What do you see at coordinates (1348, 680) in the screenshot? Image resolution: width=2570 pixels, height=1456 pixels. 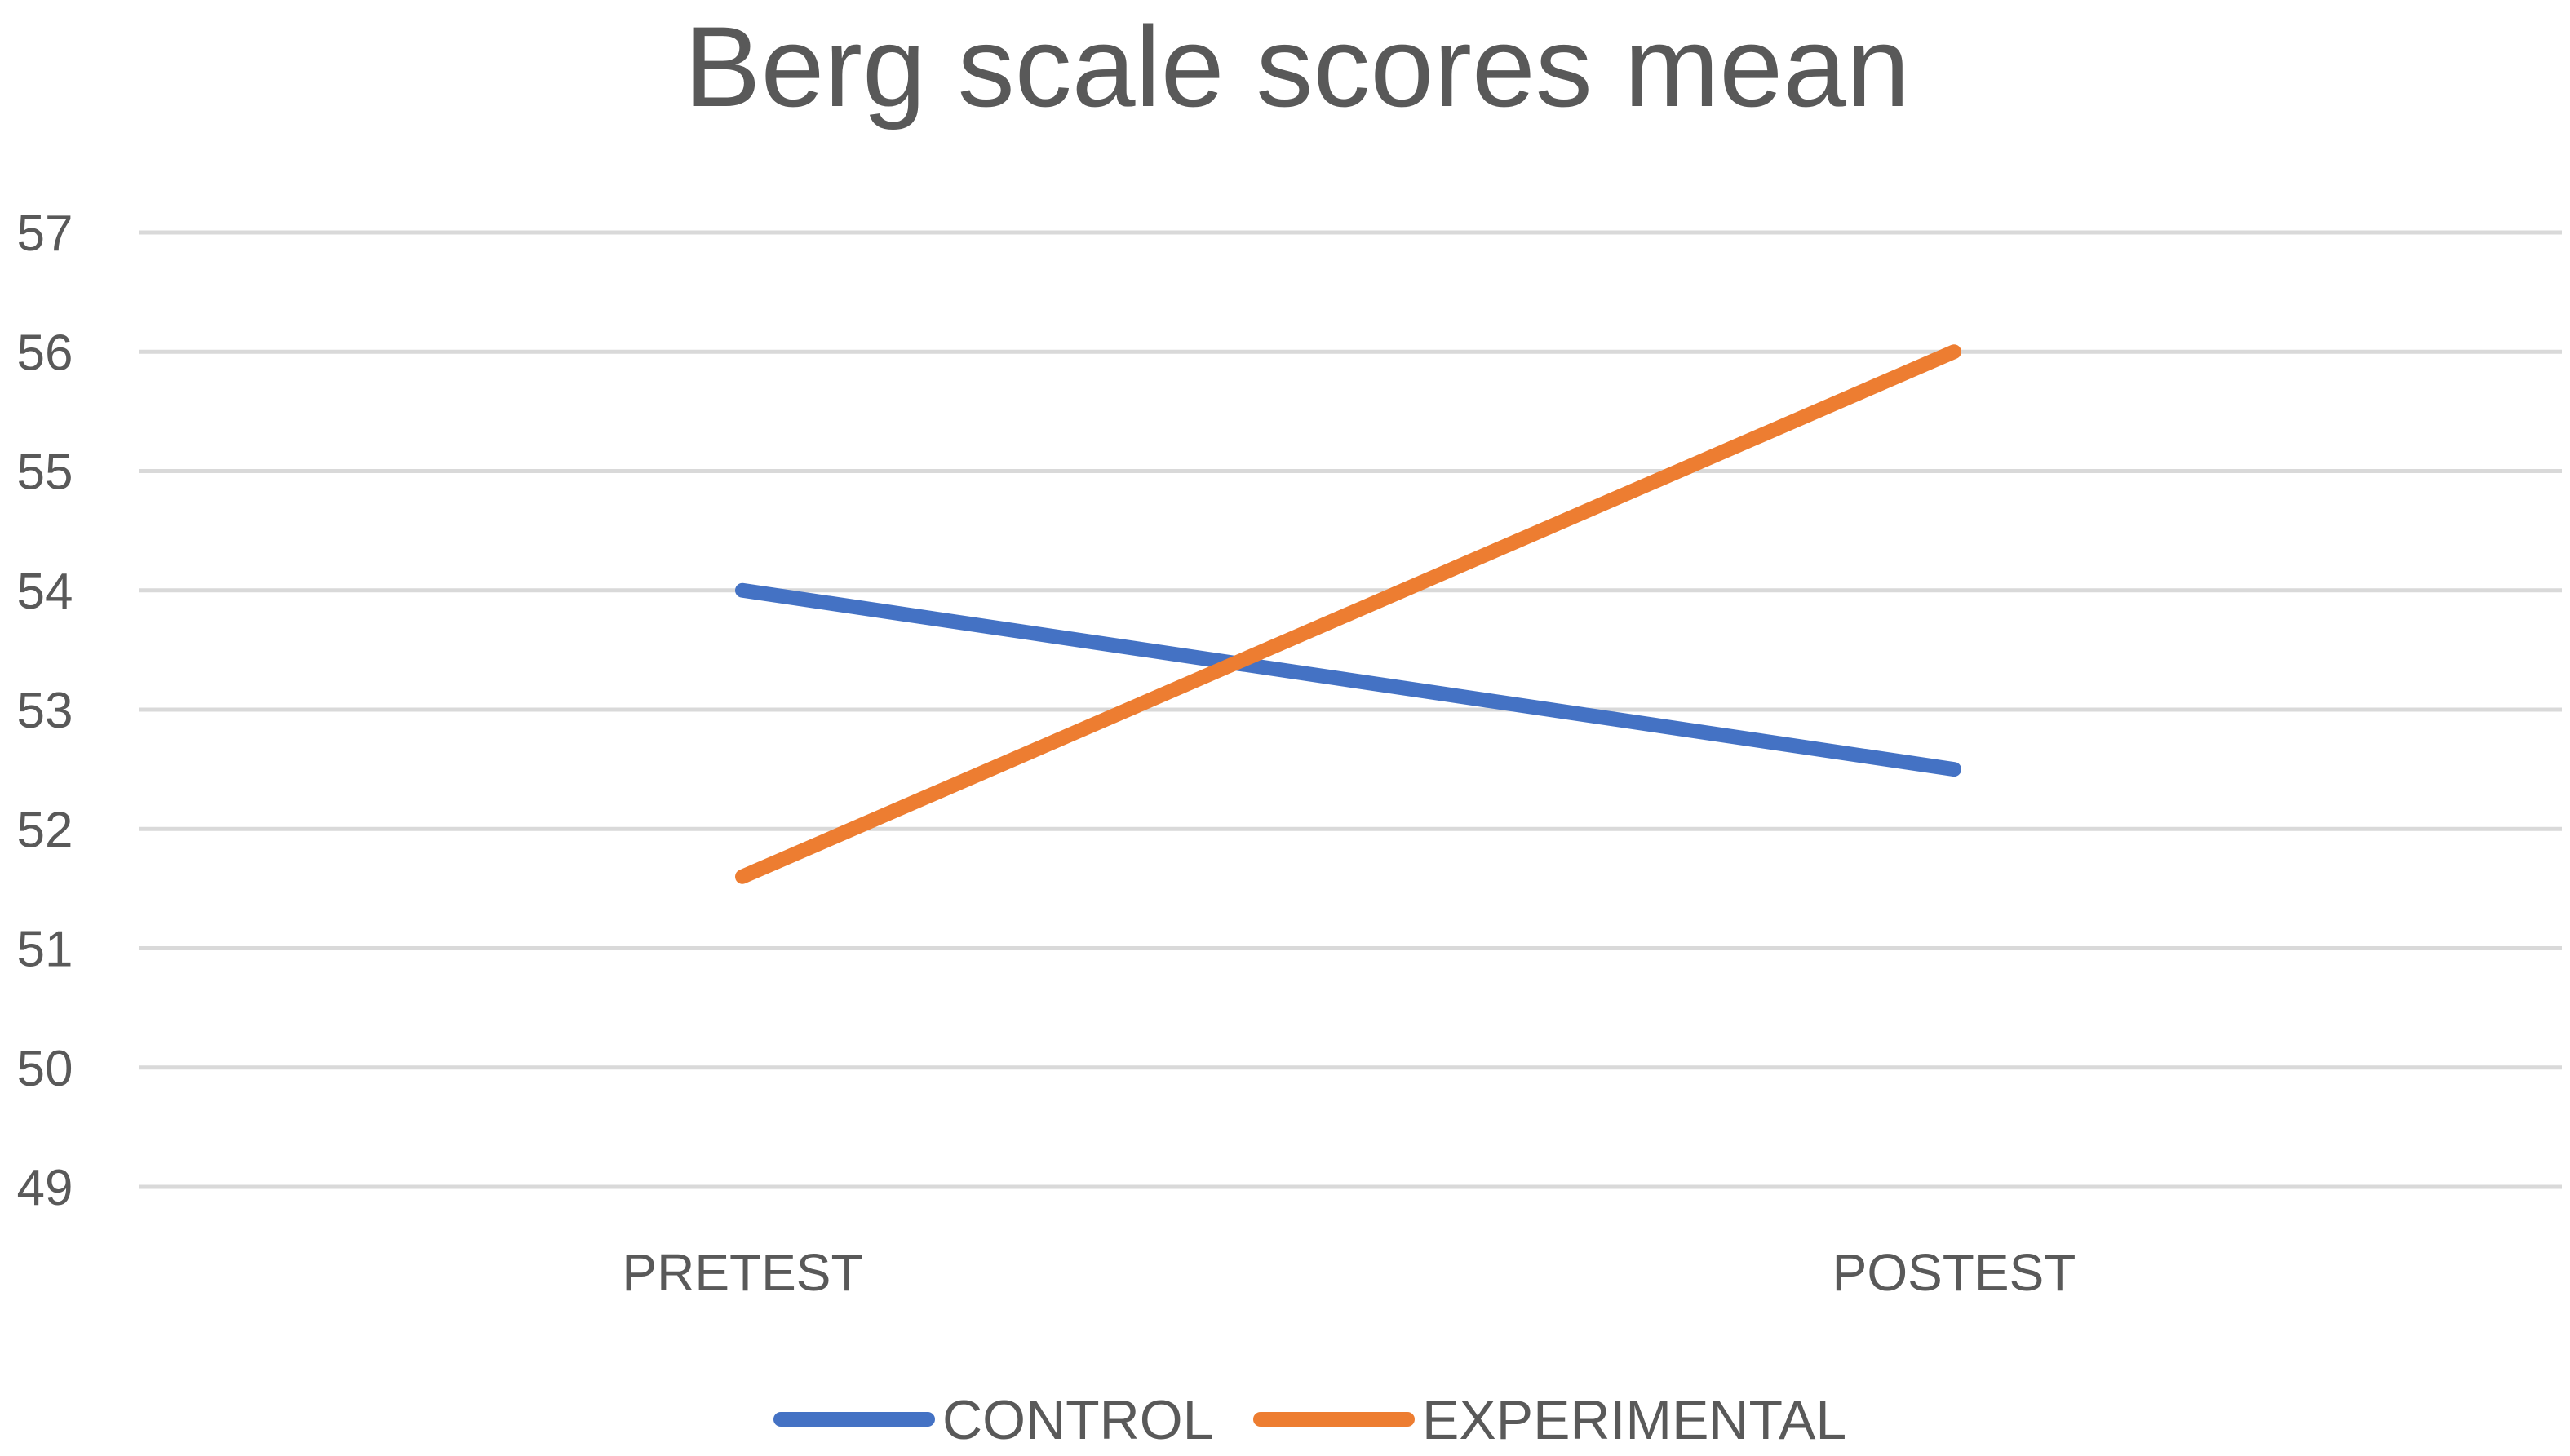 I see `series-line-control` at bounding box center [1348, 680].